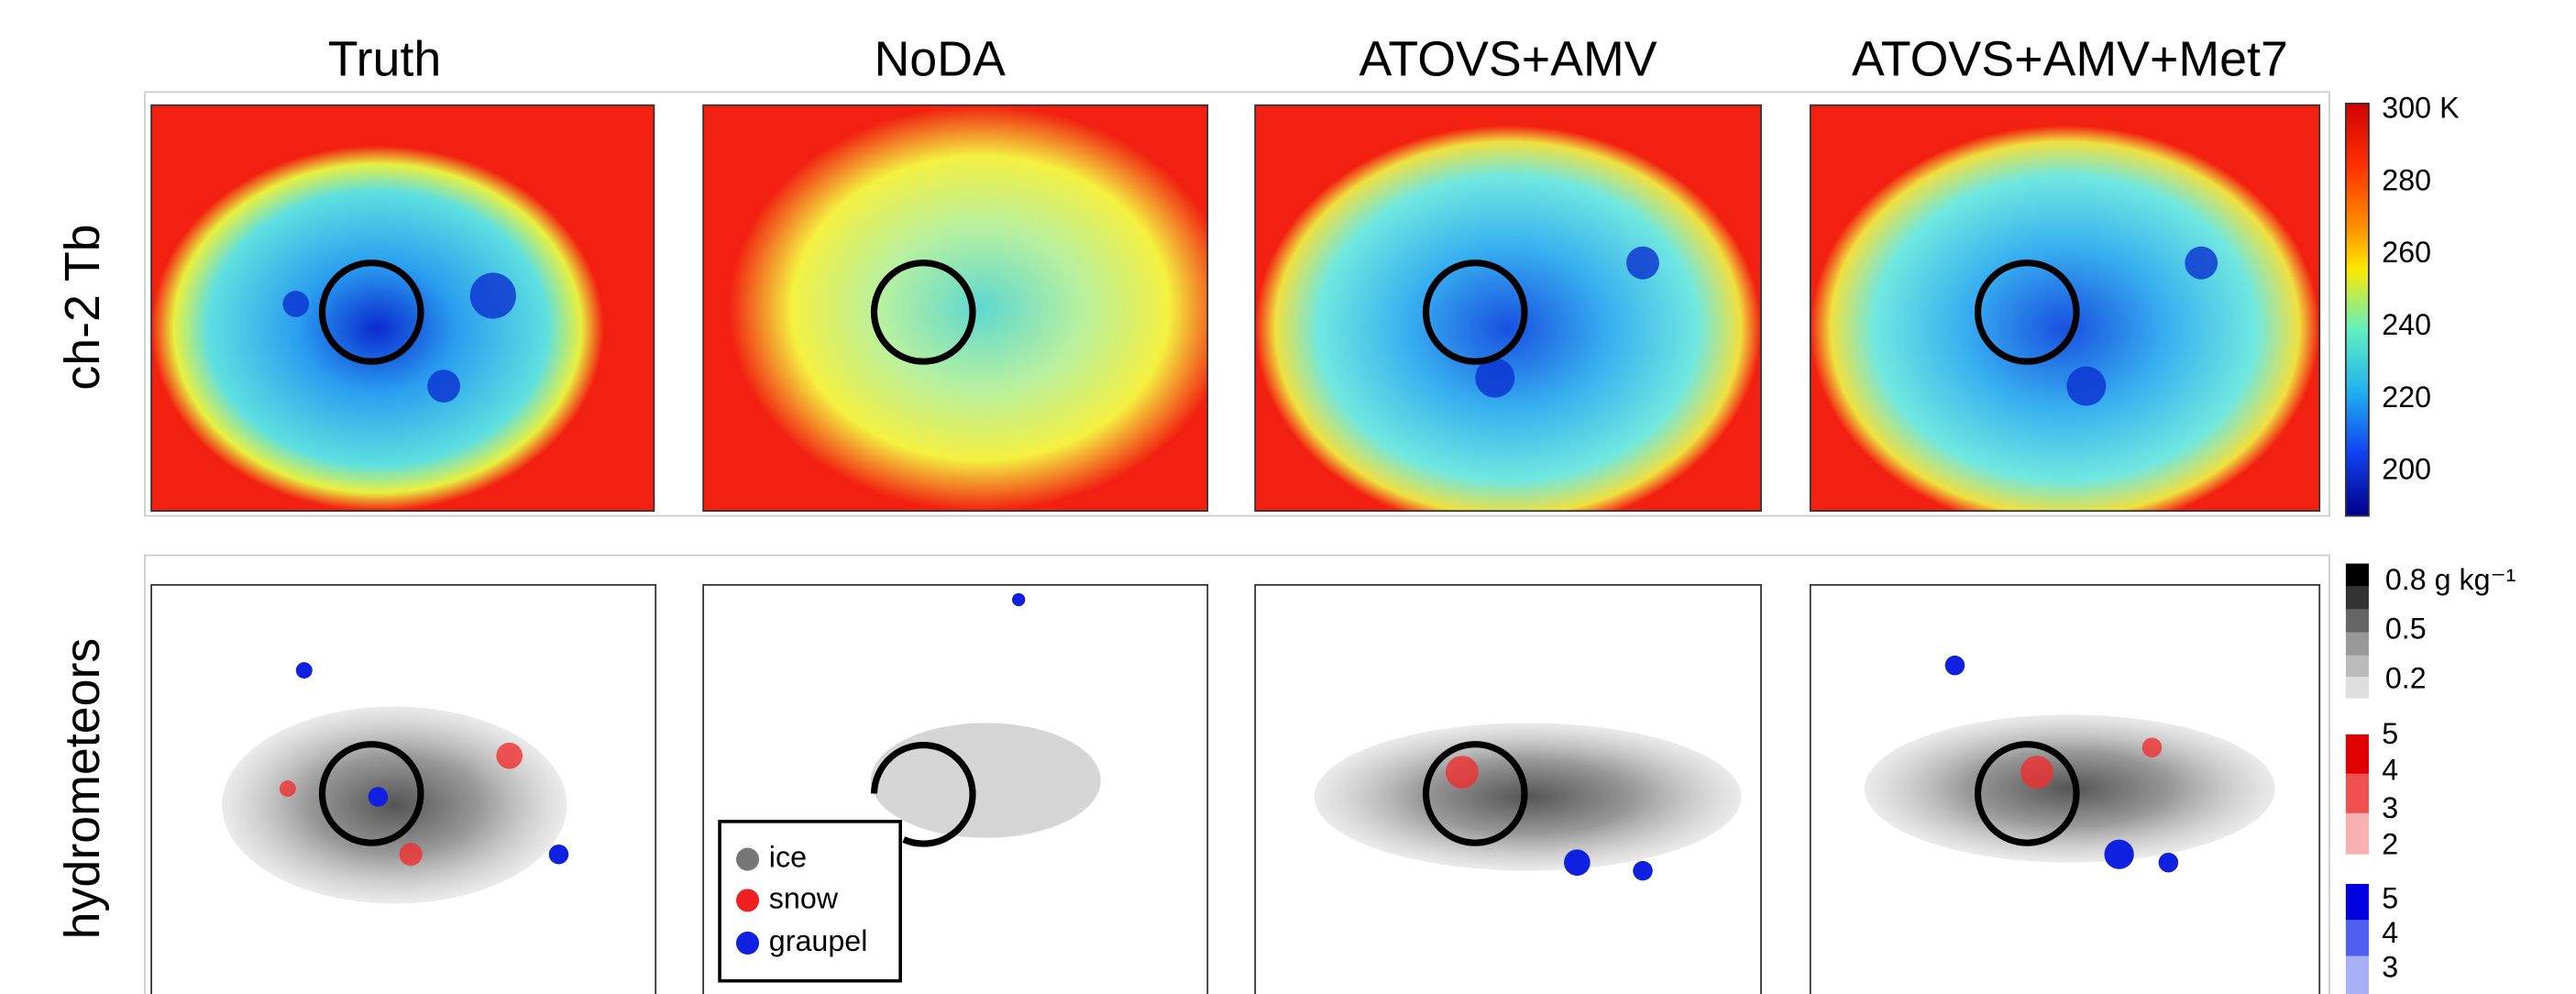  I want to click on tick-label: 300 K, so click(2421, 109).